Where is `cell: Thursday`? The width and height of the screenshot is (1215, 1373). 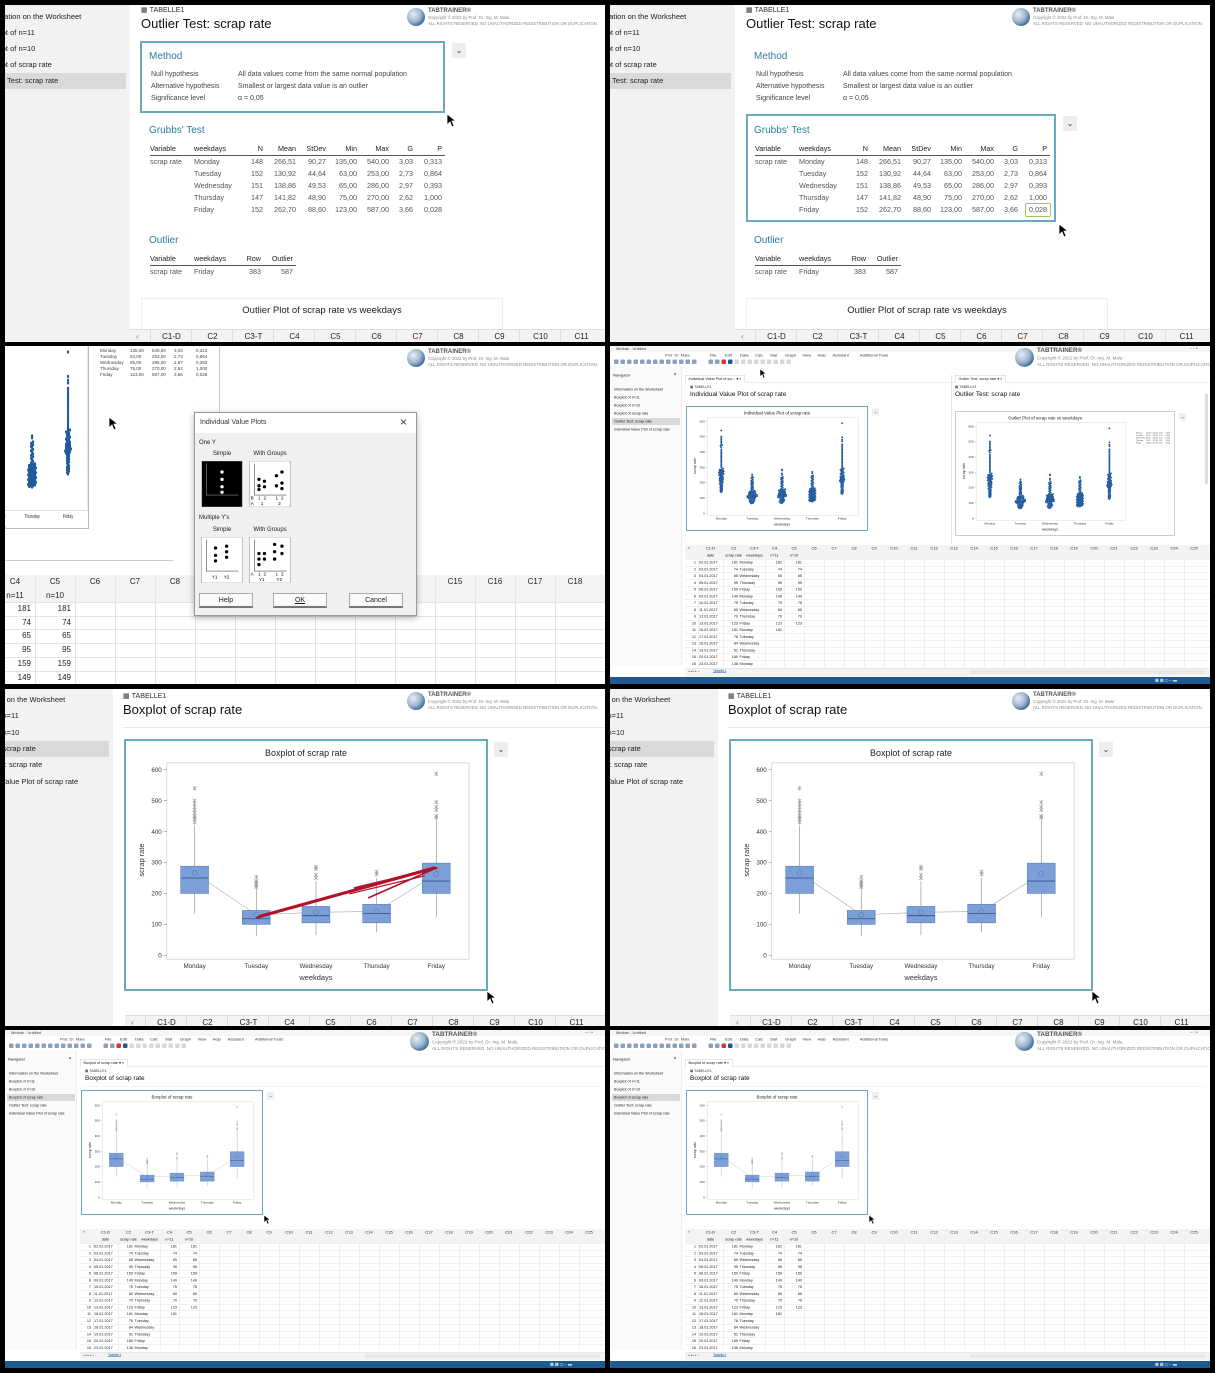 cell: Thursday is located at coordinates (142, 1300).